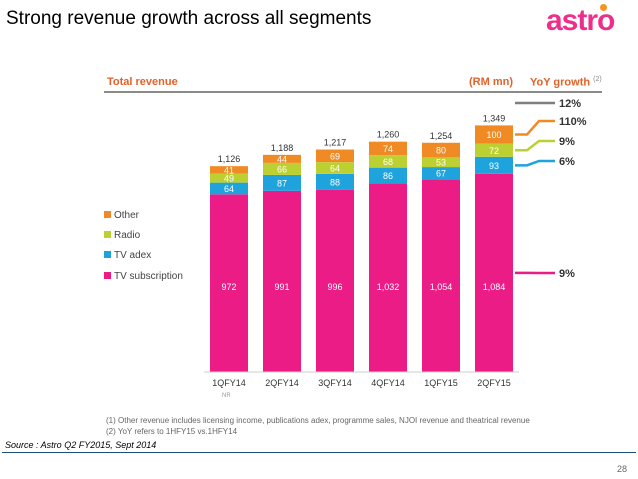  I want to click on bar-value-label: 44, so click(282, 159).